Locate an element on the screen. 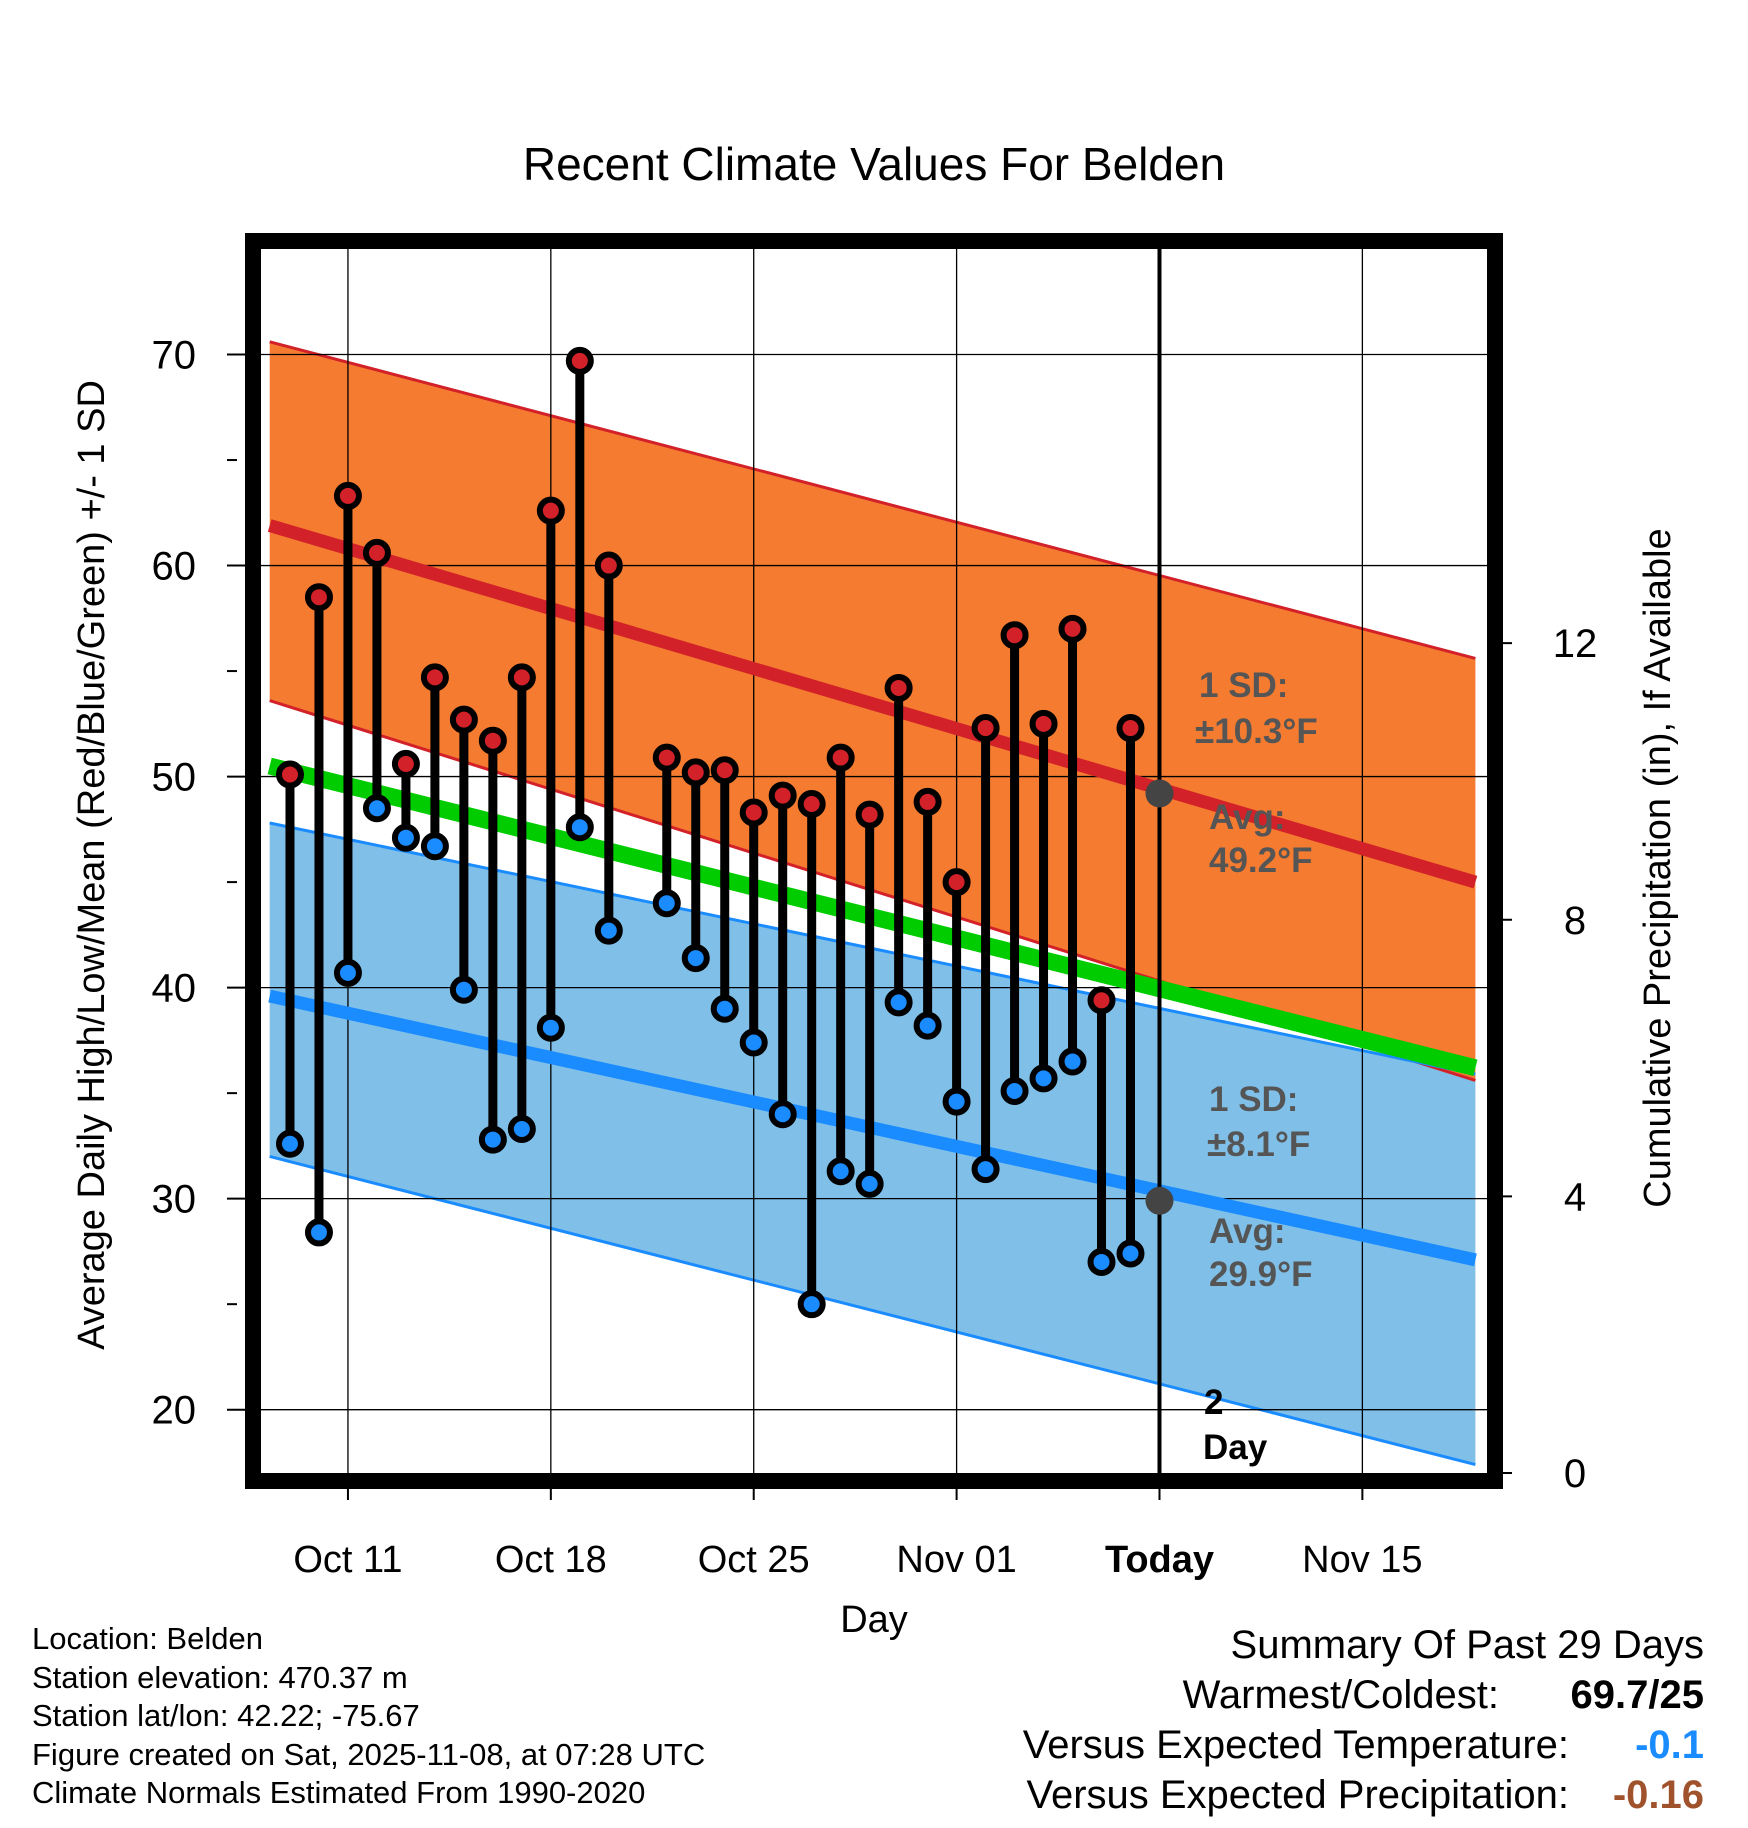 The image size is (1748, 1828). day-label: Day is located at coordinates (1235, 1447).